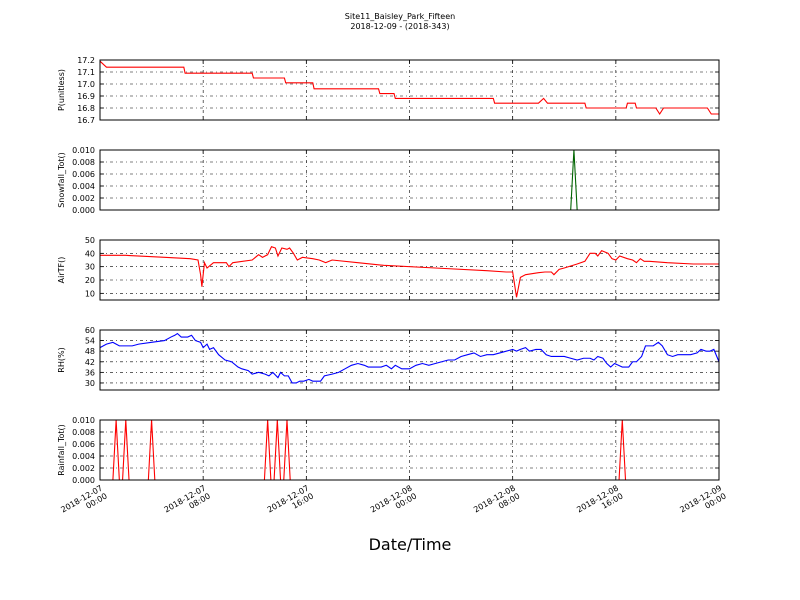 The width and height of the screenshot is (800, 600). I want to click on y-tick-label: 17.2, so click(86, 60).